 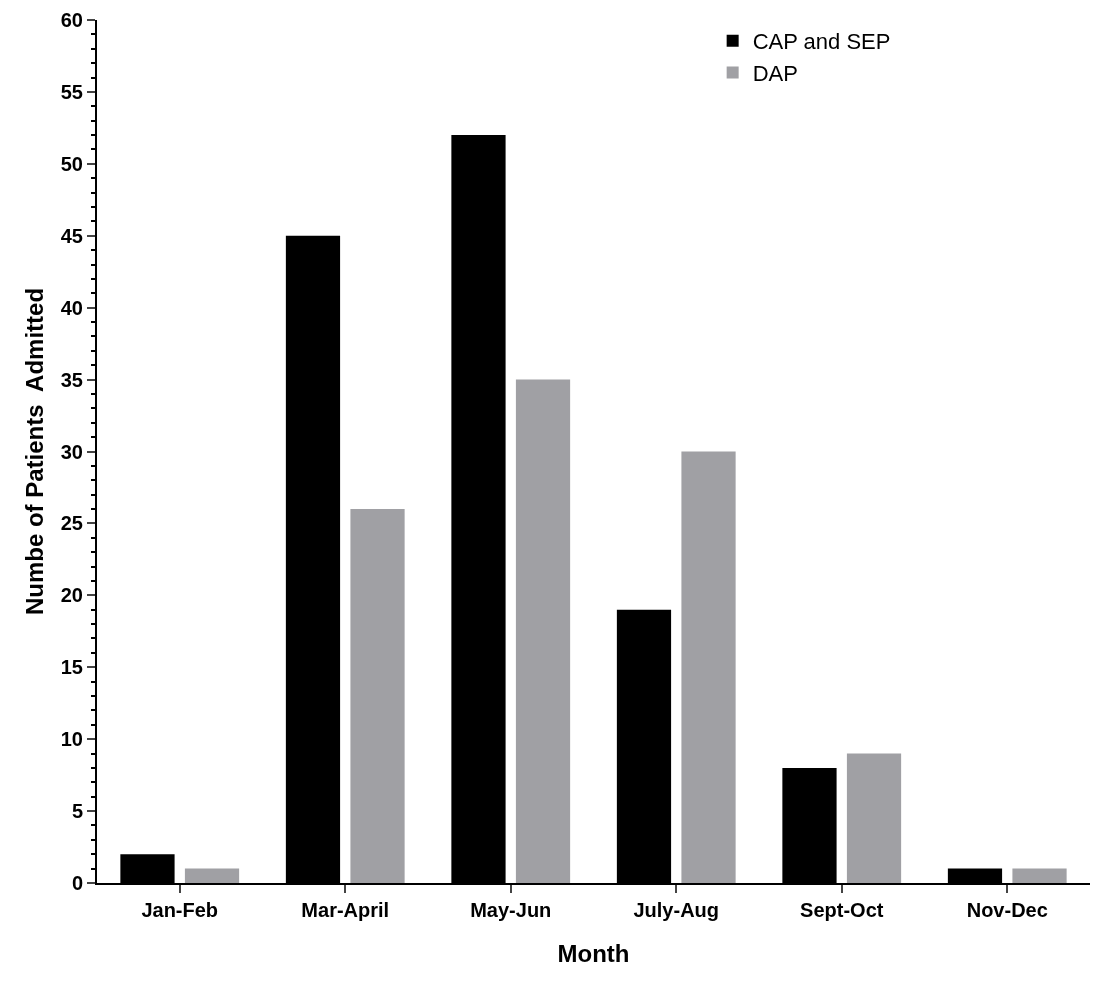 I want to click on x-tick-label: Nov-Dec, so click(x=1007, y=910).